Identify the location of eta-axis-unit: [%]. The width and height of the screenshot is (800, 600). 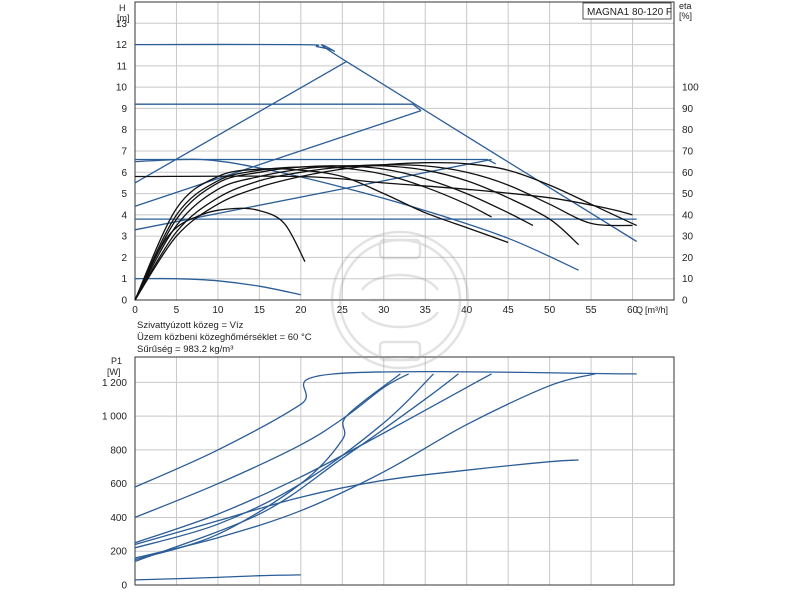
(685, 16).